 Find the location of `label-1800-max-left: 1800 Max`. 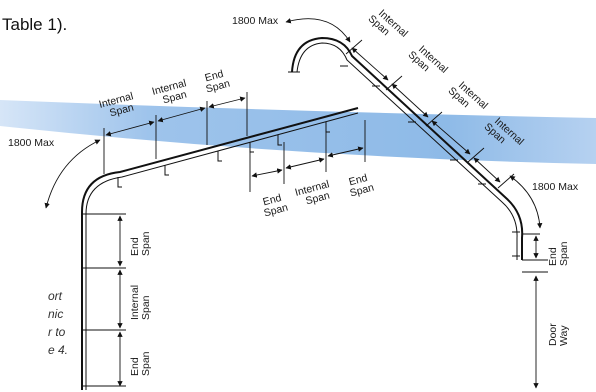

label-1800-max-left: 1800 Max is located at coordinates (31, 143).